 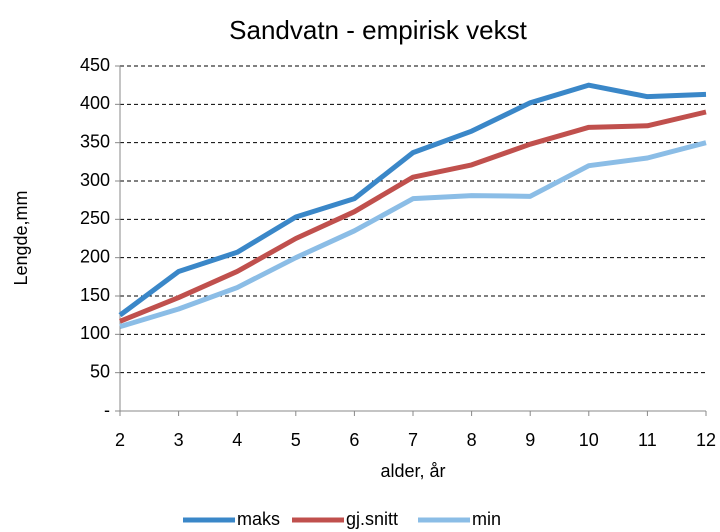 What do you see at coordinates (107, 410) in the screenshot?
I see `y-tick-label: -` at bounding box center [107, 410].